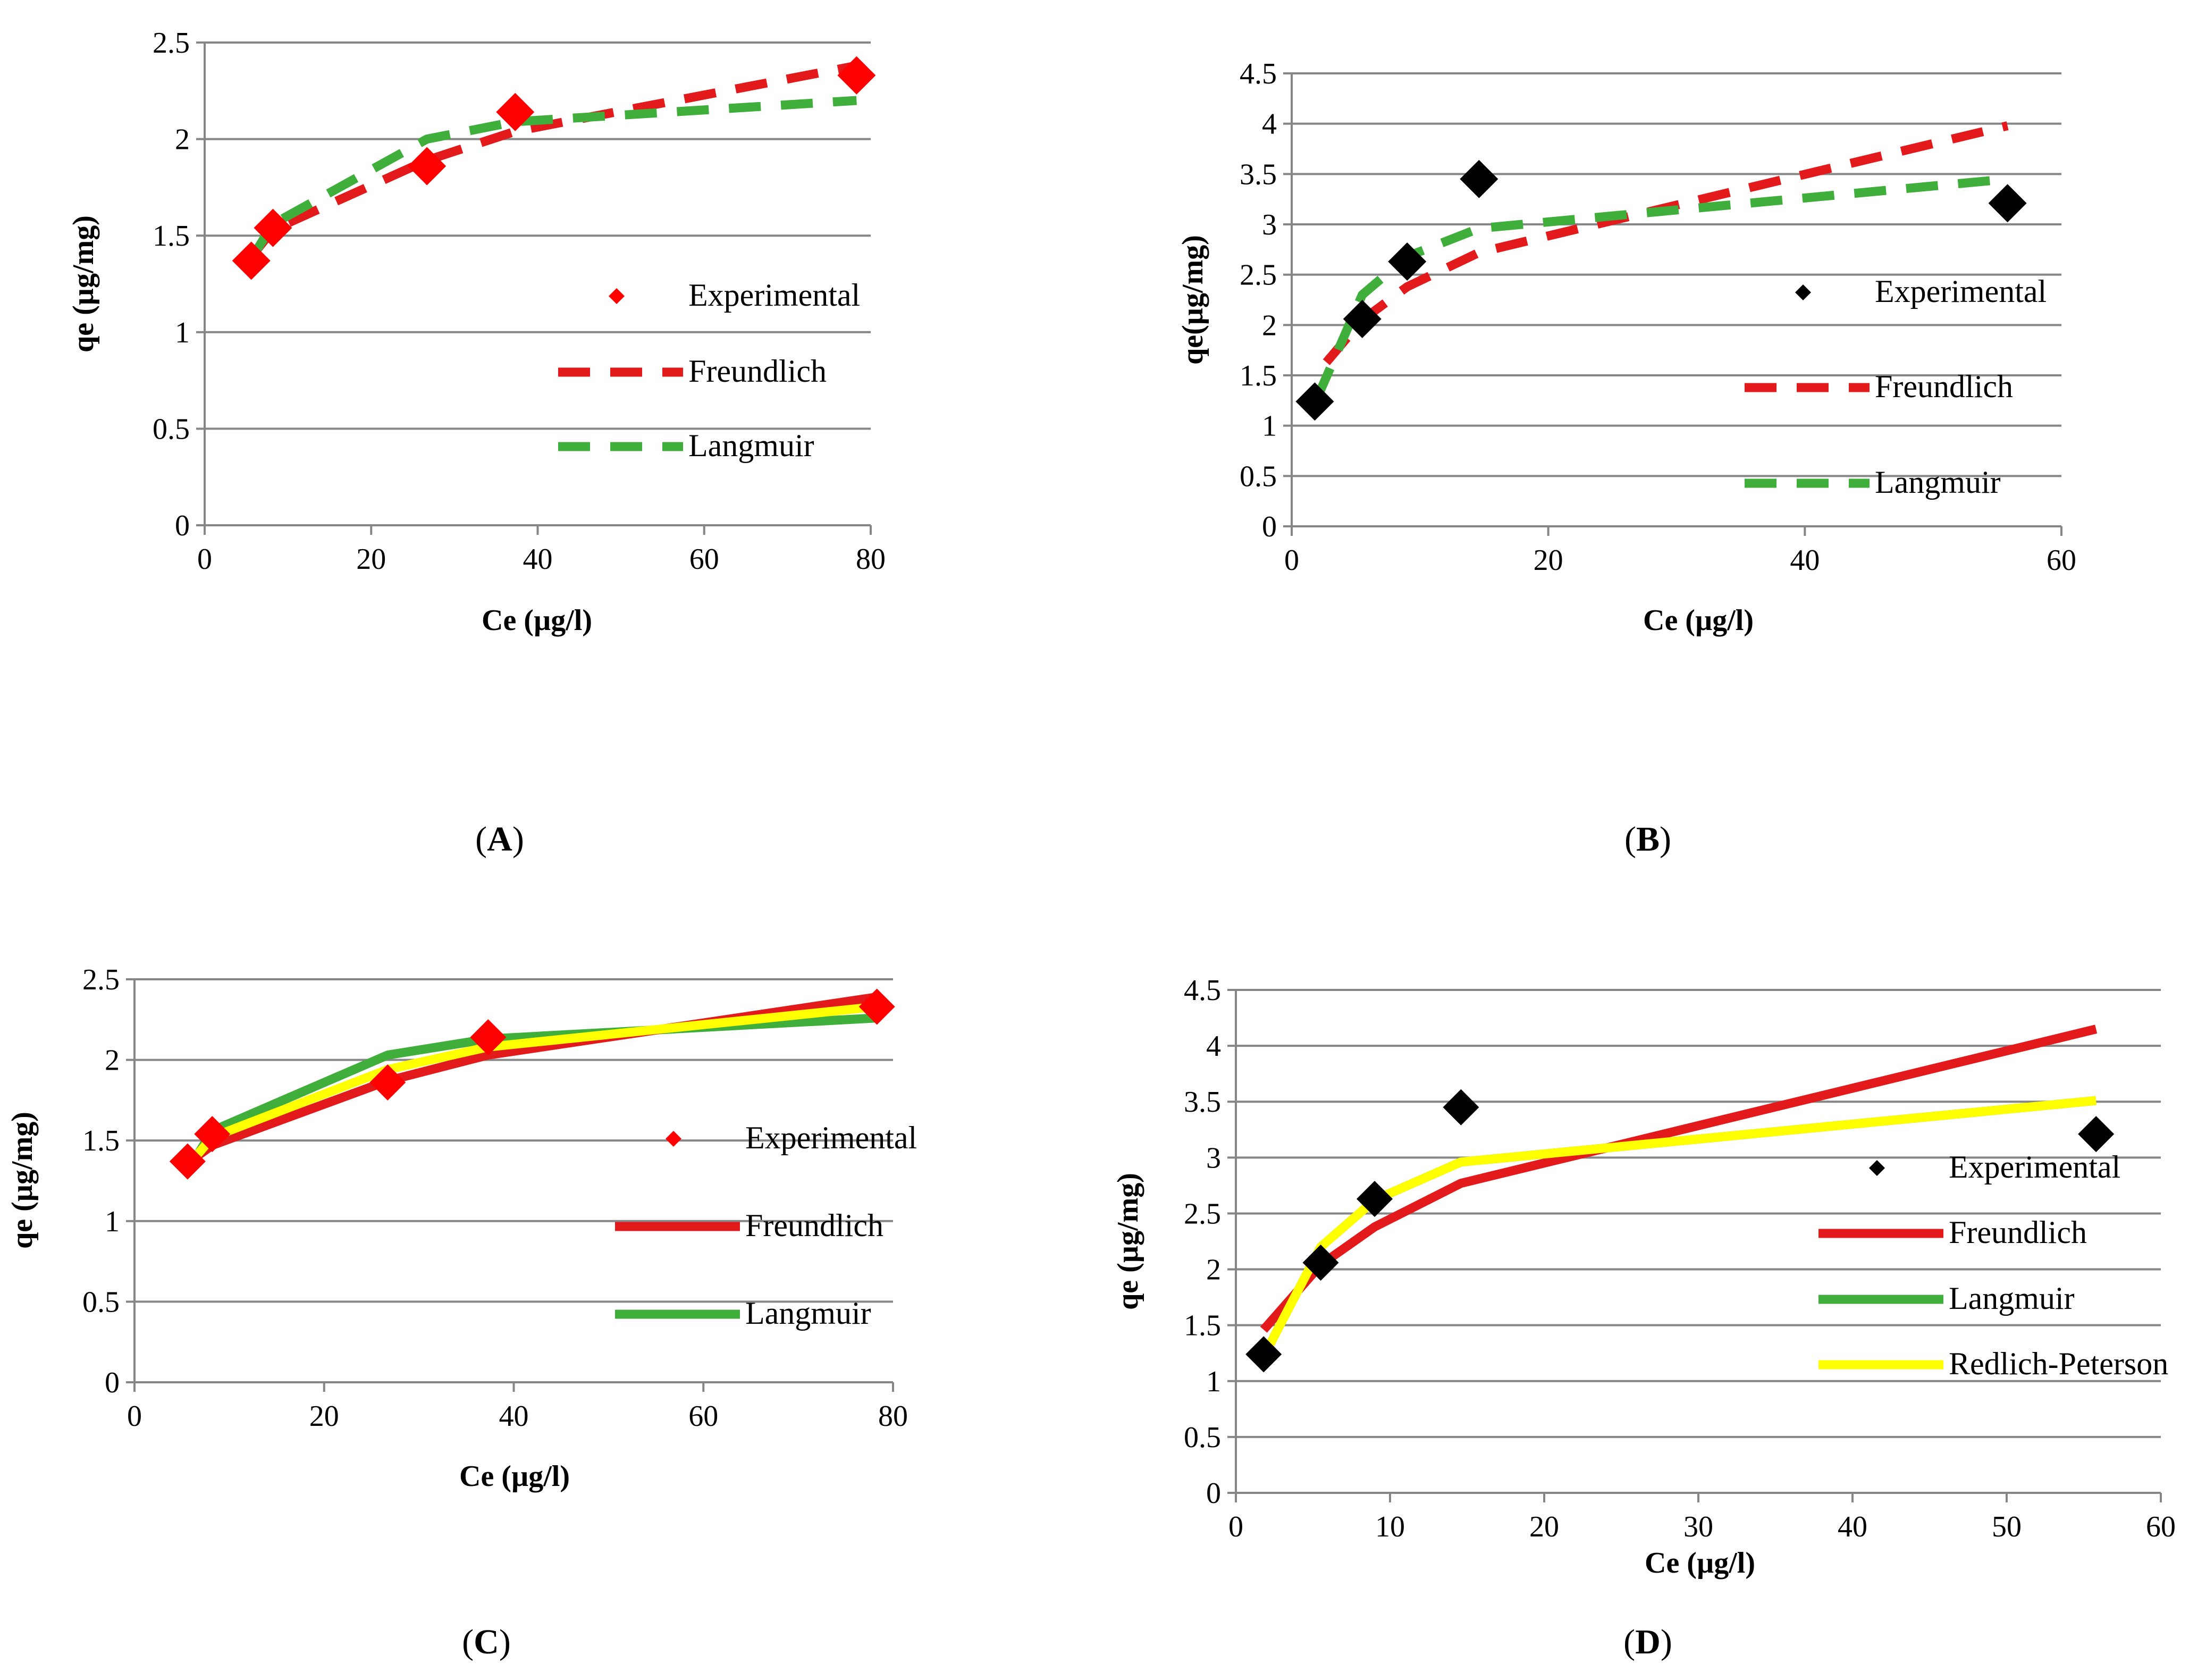 This screenshot has height=1680, width=2206. Describe the element at coordinates (499, 839) in the screenshot. I see `panel-label-a: (A)` at that location.